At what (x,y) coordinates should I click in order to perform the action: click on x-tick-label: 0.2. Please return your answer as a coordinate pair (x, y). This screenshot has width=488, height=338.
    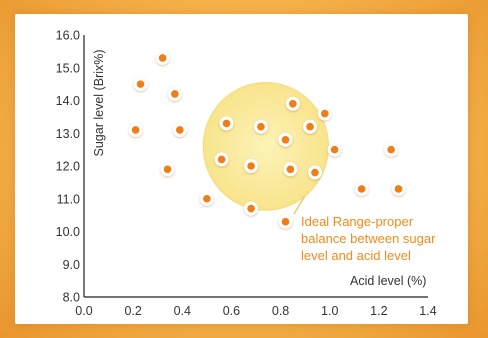
    Looking at the image, I should click on (132, 311).